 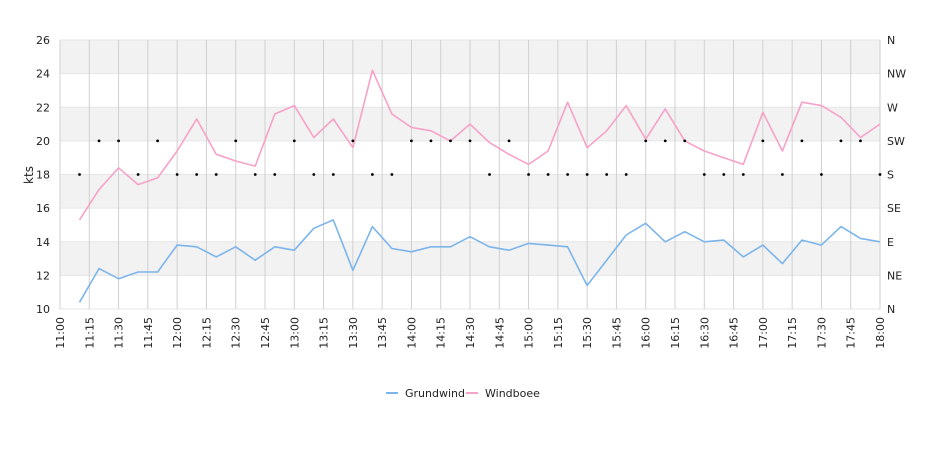 I want to click on x-tick-label: 12:45, so click(x=265, y=333).